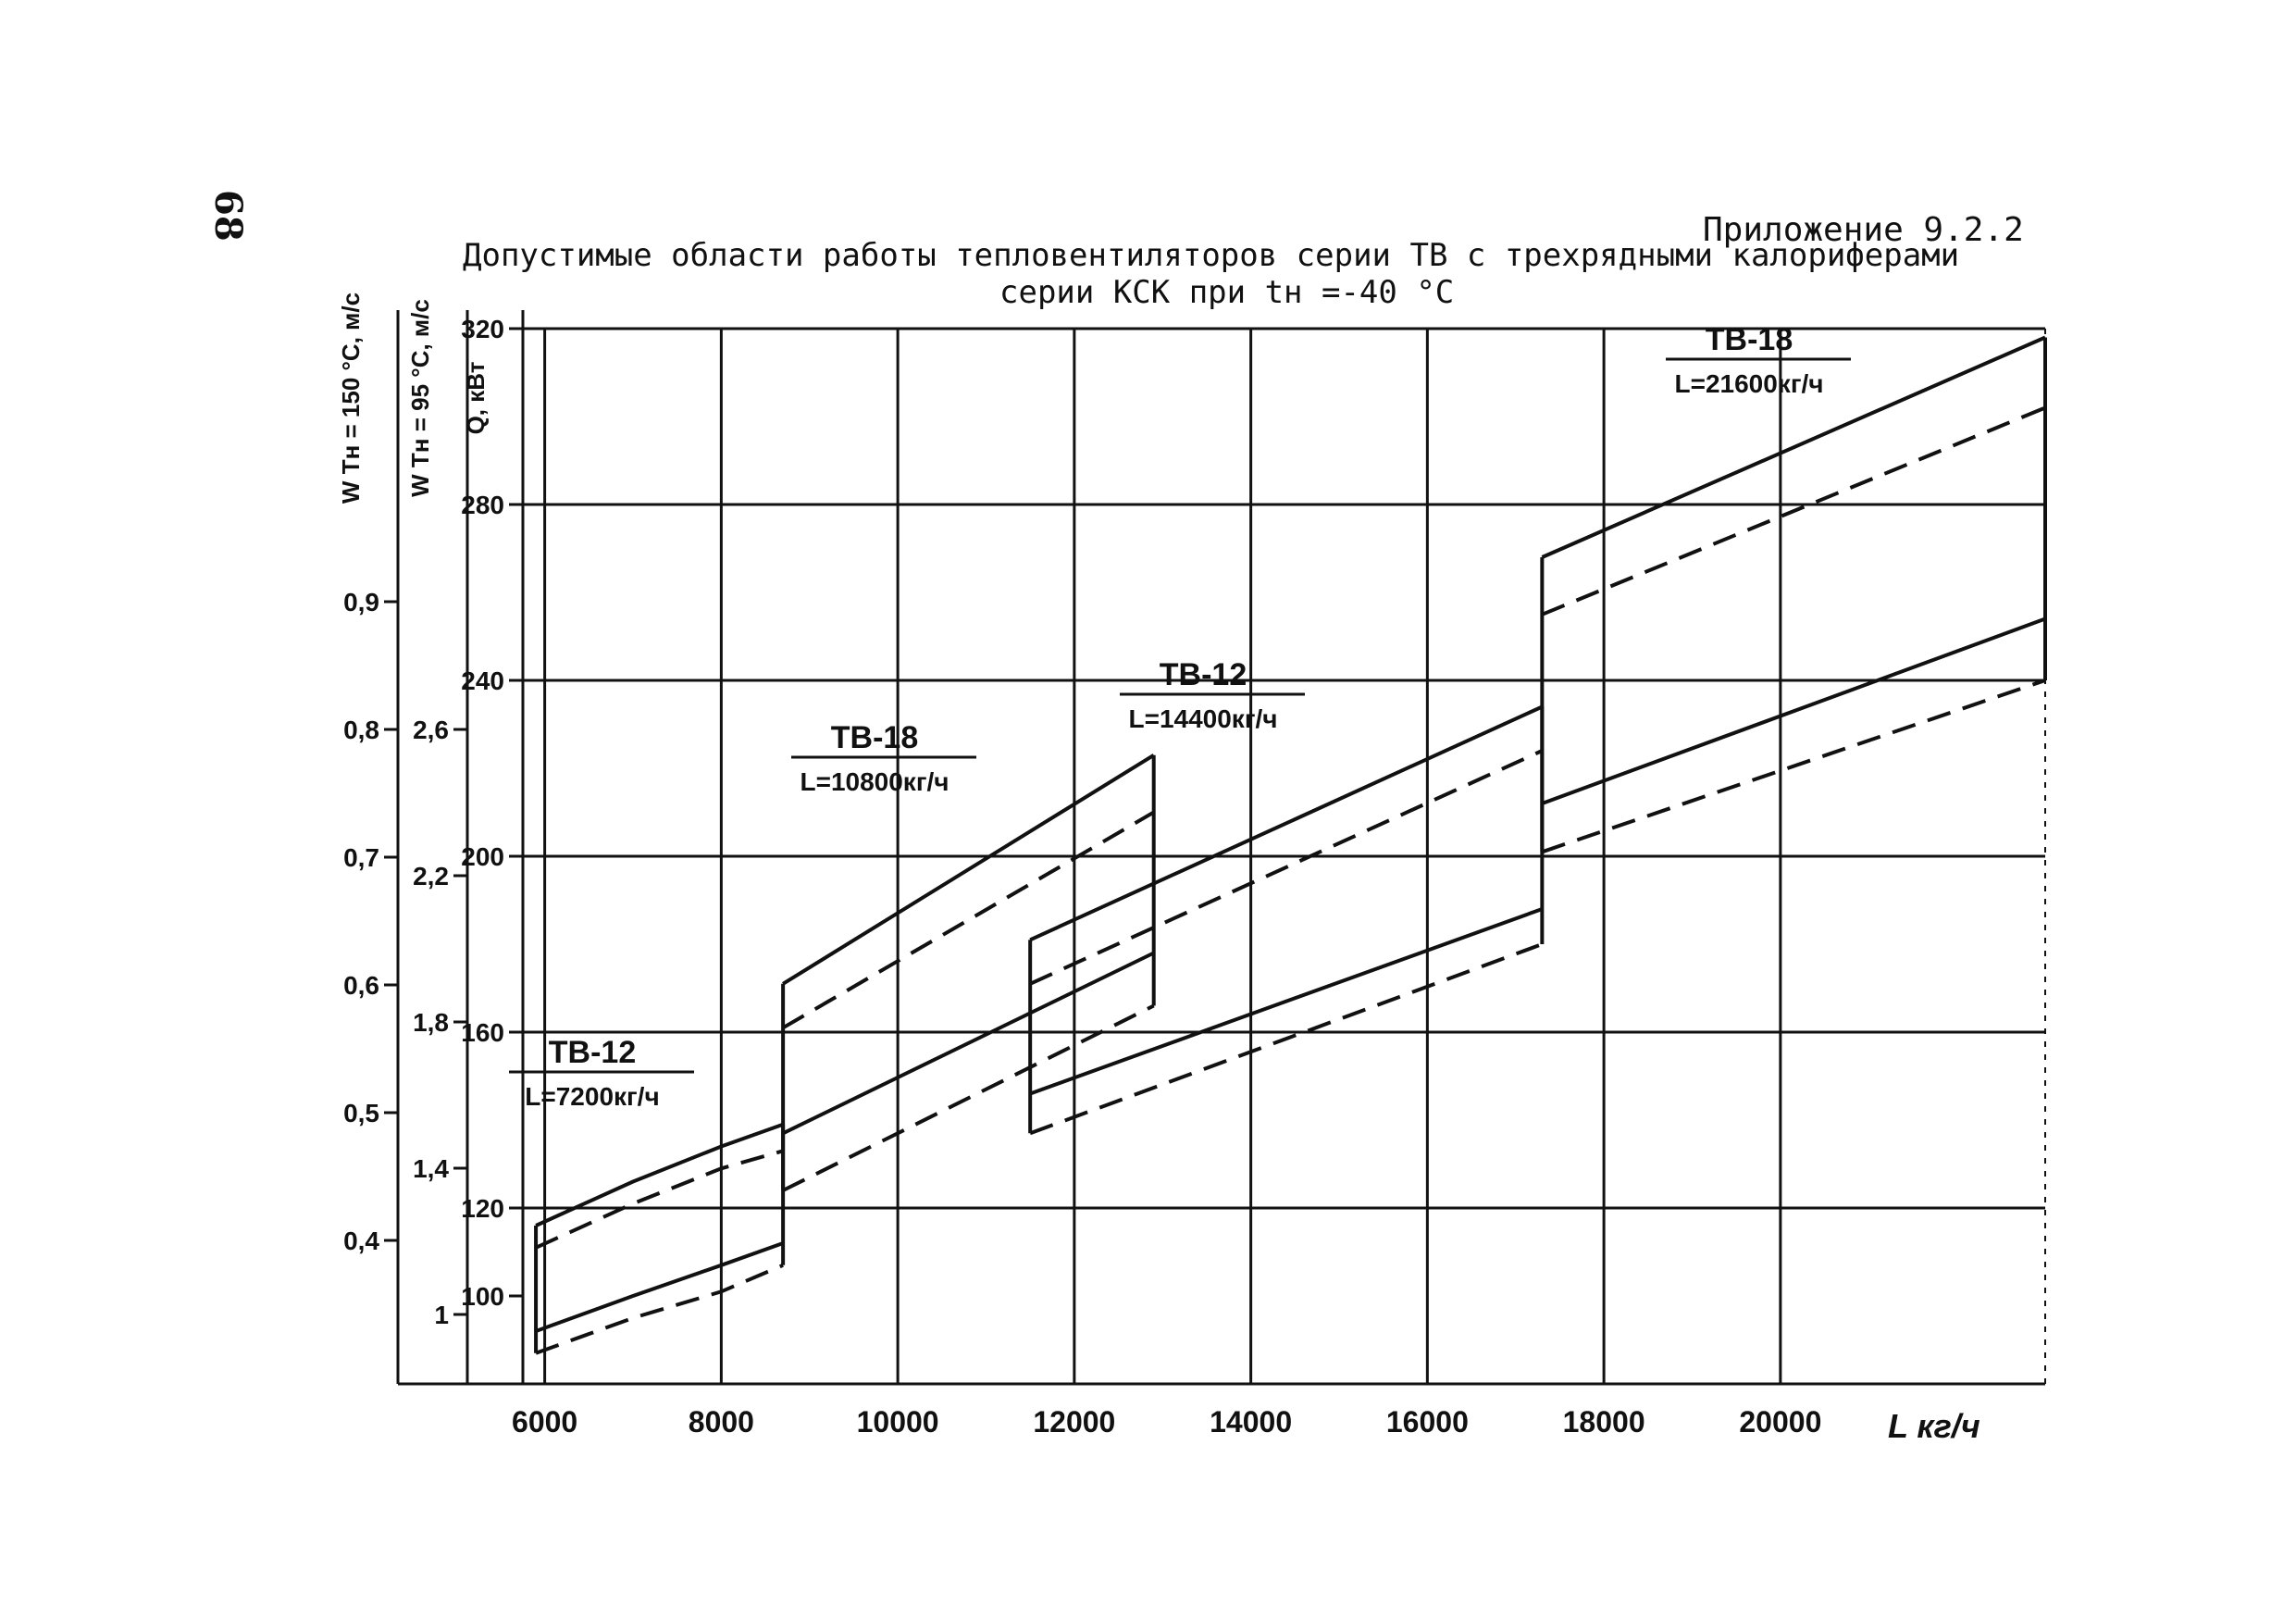  What do you see at coordinates (1227, 293) in the screenshot?
I see `chart-title-line2: серии КСК при tн =-40 °С` at bounding box center [1227, 293].